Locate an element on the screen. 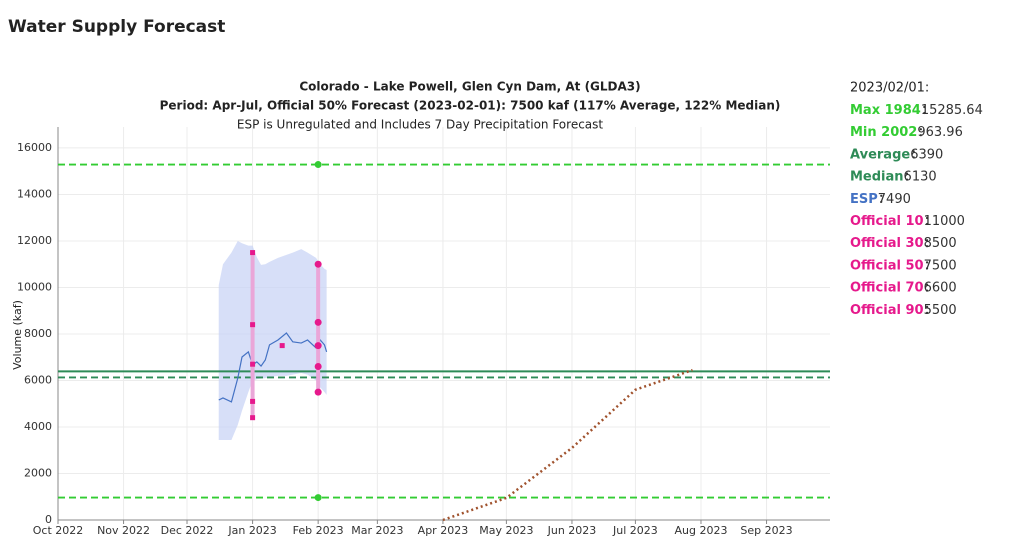 Image resolution: width=1024 pixels, height=544 pixels. legend-entry: ESP7490 is located at coordinates (880, 198).